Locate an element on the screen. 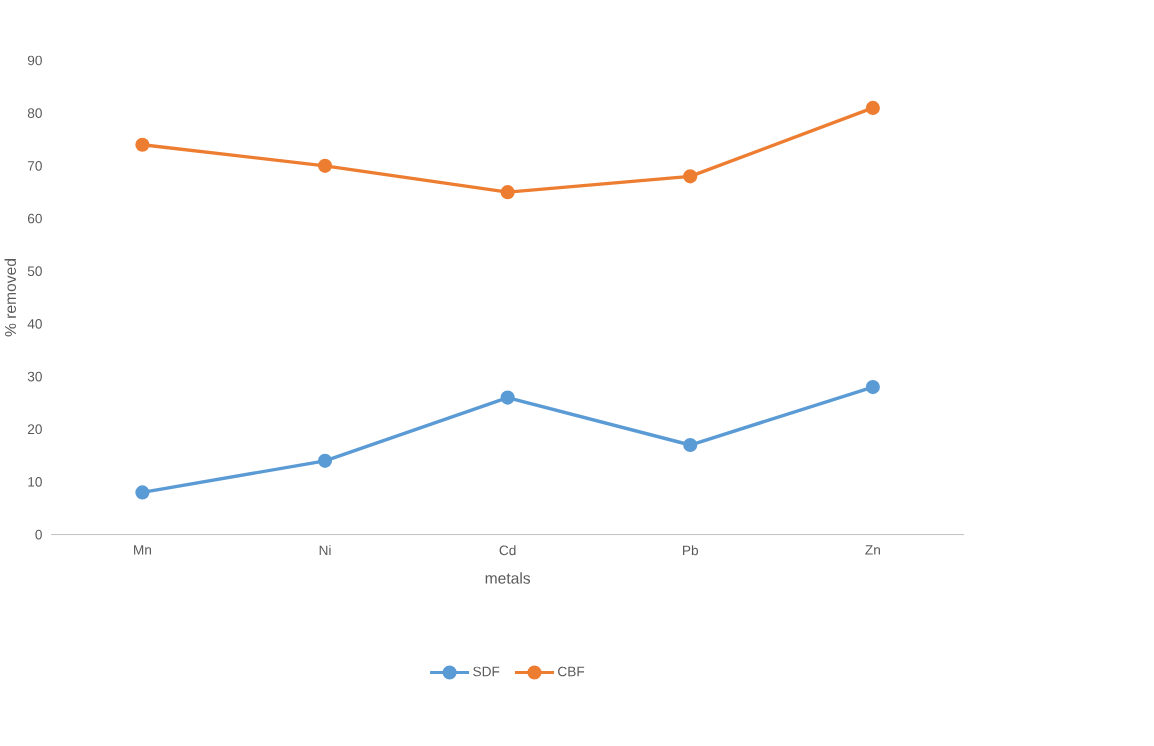 Image resolution: width=1154 pixels, height=746 pixels. y-tick-label: 0 is located at coordinates (38, 534).